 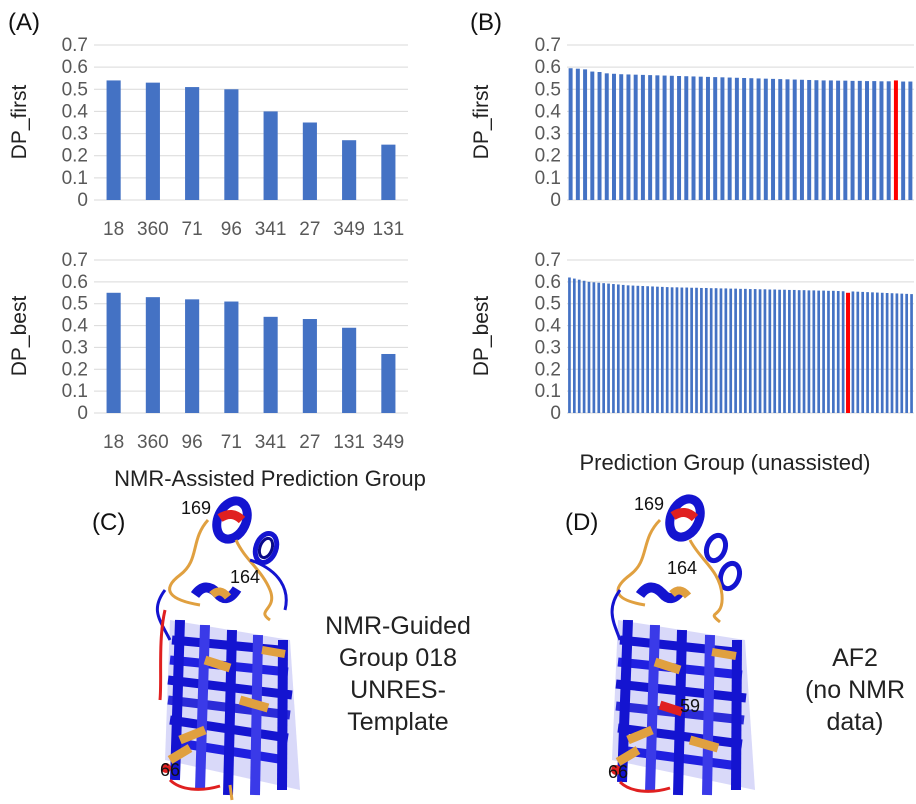 What do you see at coordinates (113, 442) in the screenshot?
I see `x-tick-label: 18` at bounding box center [113, 442].